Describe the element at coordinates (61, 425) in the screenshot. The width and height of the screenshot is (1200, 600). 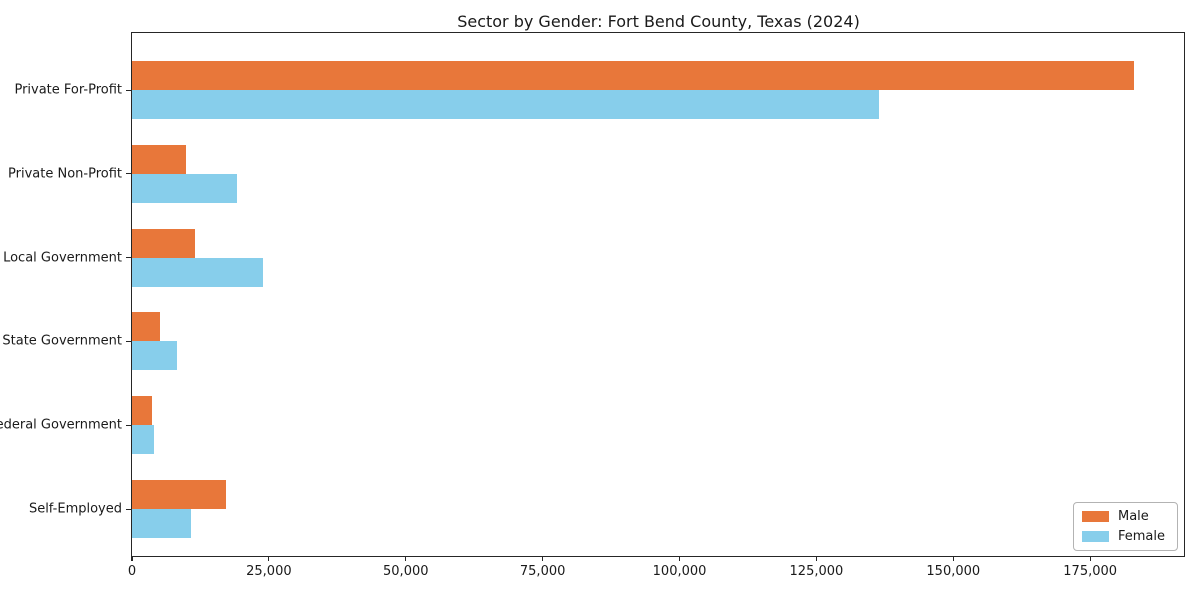
I see `y-tick-label-federal-government: Federal Government` at that location.